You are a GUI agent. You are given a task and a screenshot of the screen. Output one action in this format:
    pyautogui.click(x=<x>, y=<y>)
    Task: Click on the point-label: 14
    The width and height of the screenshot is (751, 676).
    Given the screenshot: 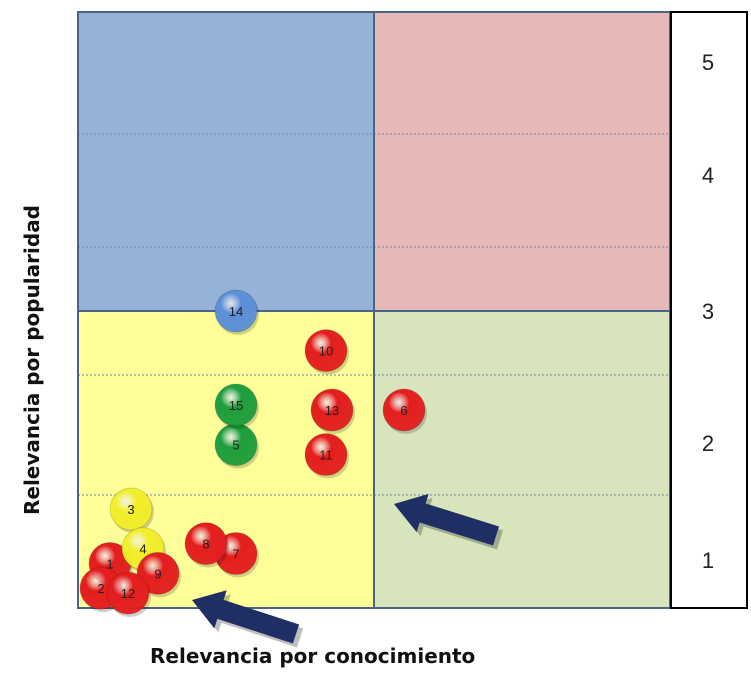 What is the action you would take?
    pyautogui.click(x=236, y=311)
    